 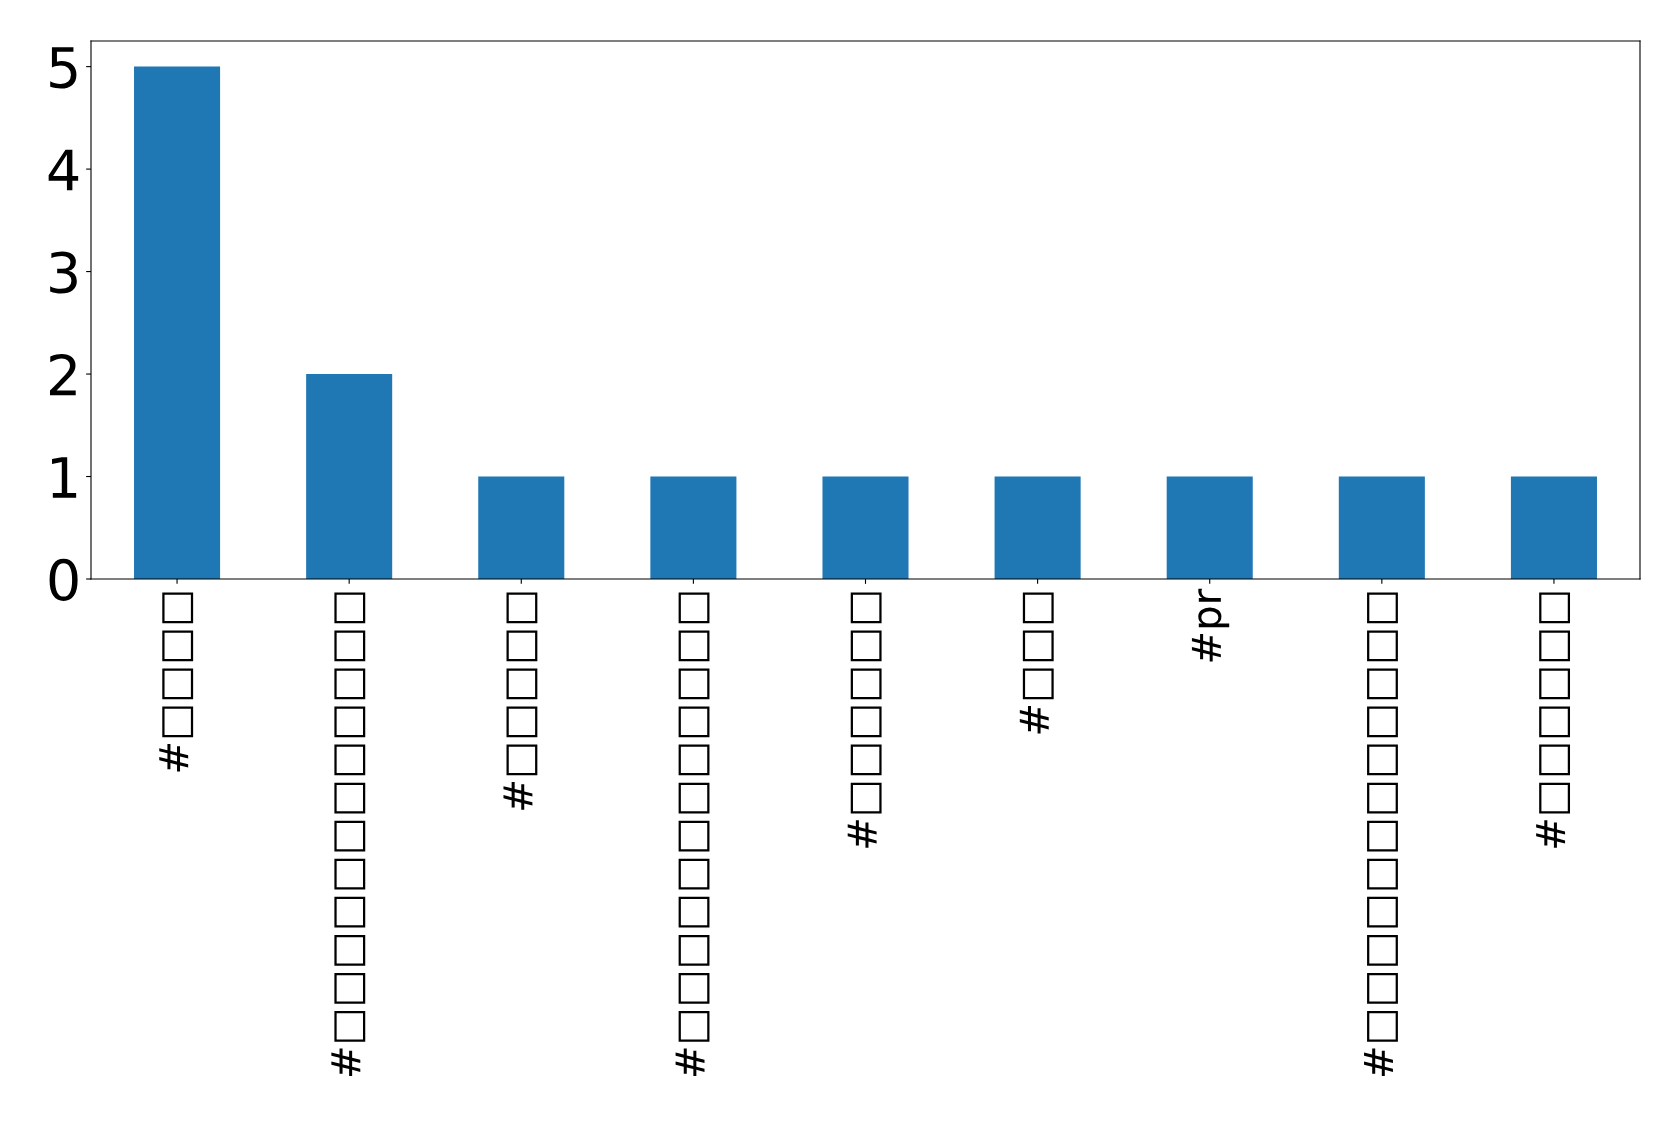 What do you see at coordinates (63, 68) in the screenshot?
I see `y-tick-label: 5` at bounding box center [63, 68].